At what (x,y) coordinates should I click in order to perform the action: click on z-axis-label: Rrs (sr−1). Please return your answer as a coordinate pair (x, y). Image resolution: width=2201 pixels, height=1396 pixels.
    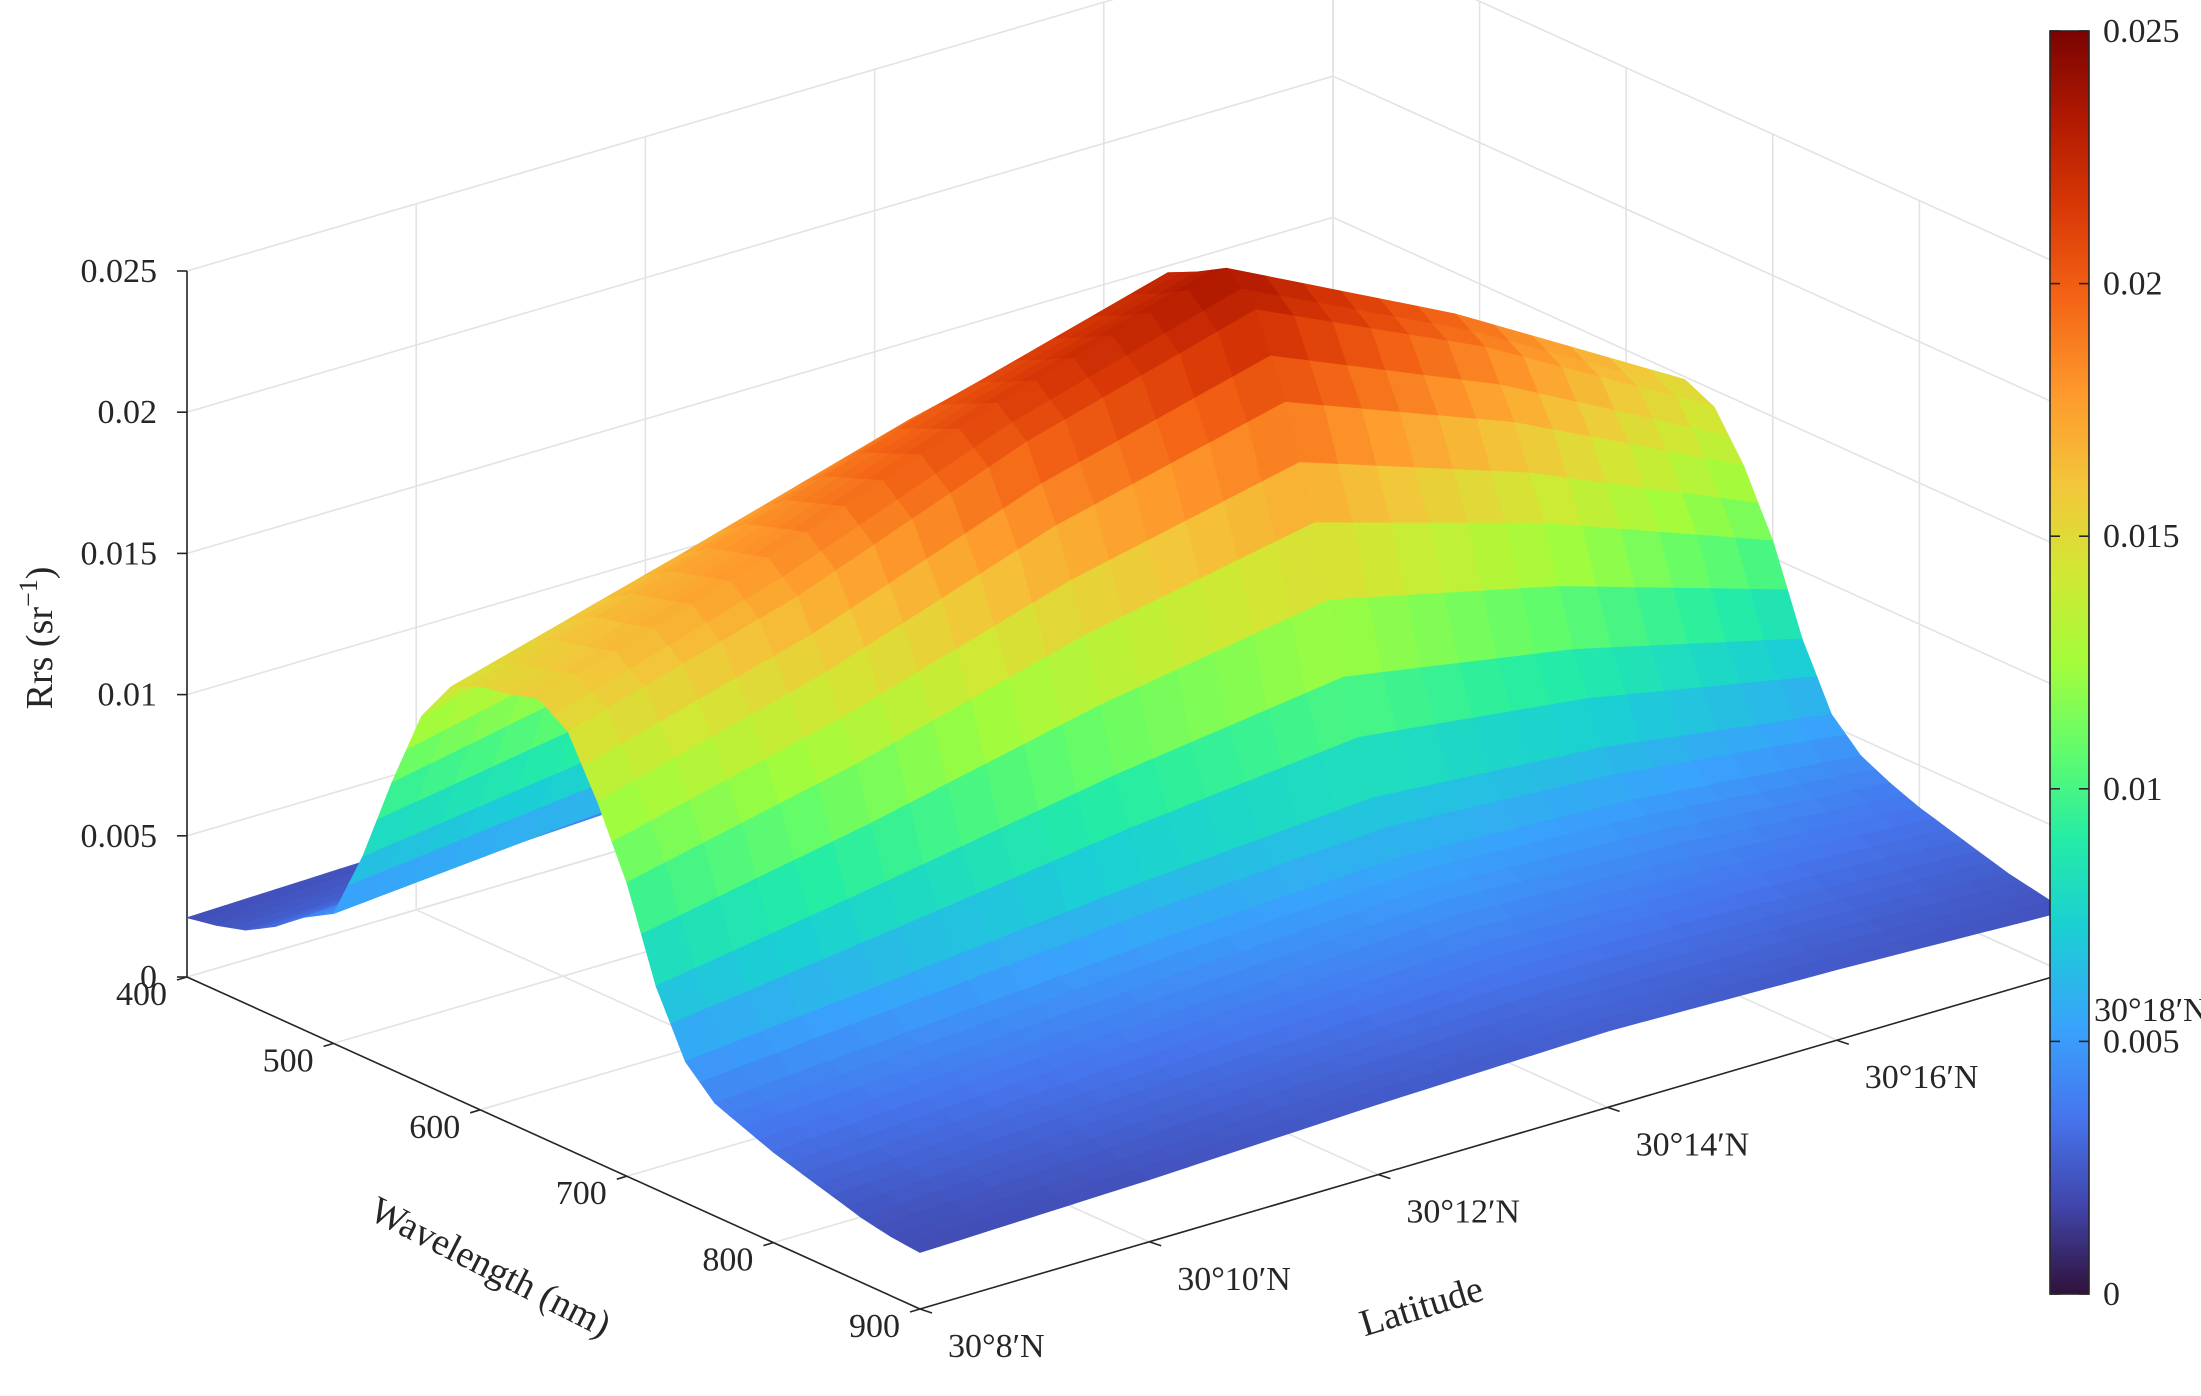
    Looking at the image, I should click on (37, 638).